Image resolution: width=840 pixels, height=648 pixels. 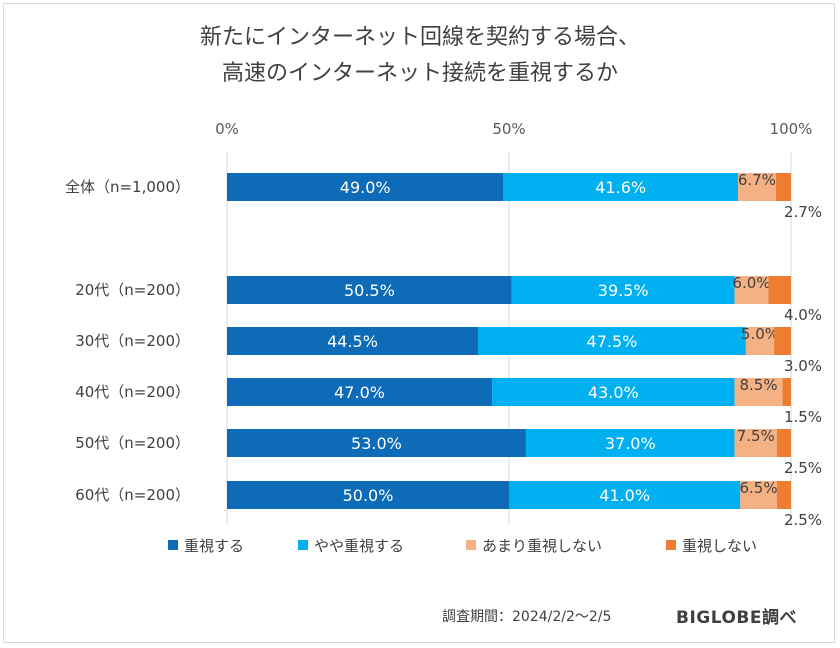 I want to click on survey-period: 調査期間：2024/2/2〜2/5, so click(x=527, y=617).